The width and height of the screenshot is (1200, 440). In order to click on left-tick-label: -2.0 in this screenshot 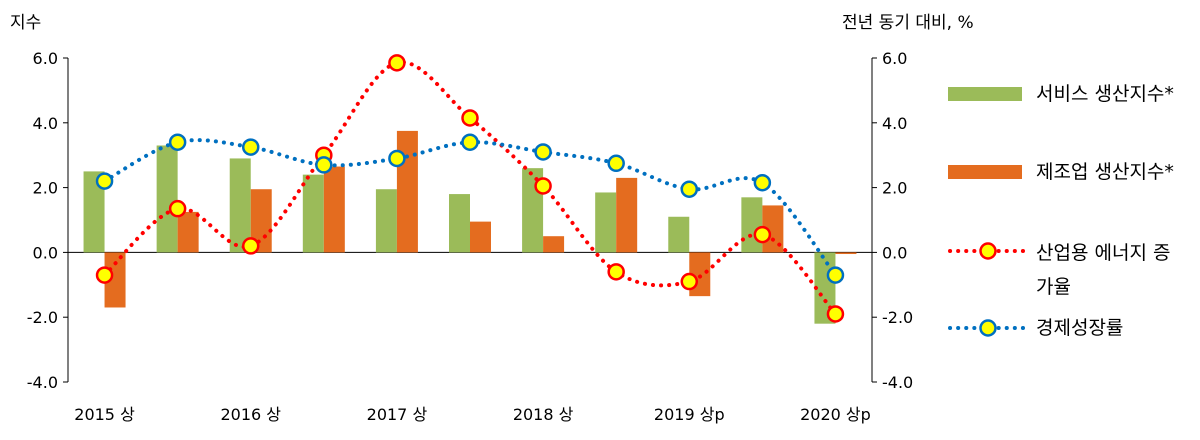, I will do `click(42, 317)`.